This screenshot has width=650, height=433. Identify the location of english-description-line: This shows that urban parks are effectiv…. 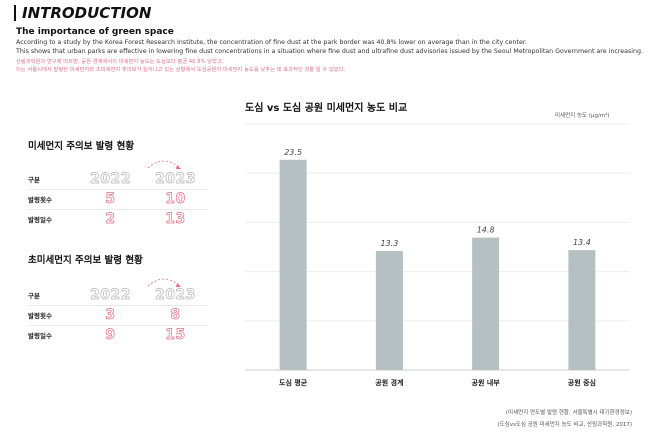
(331, 52).